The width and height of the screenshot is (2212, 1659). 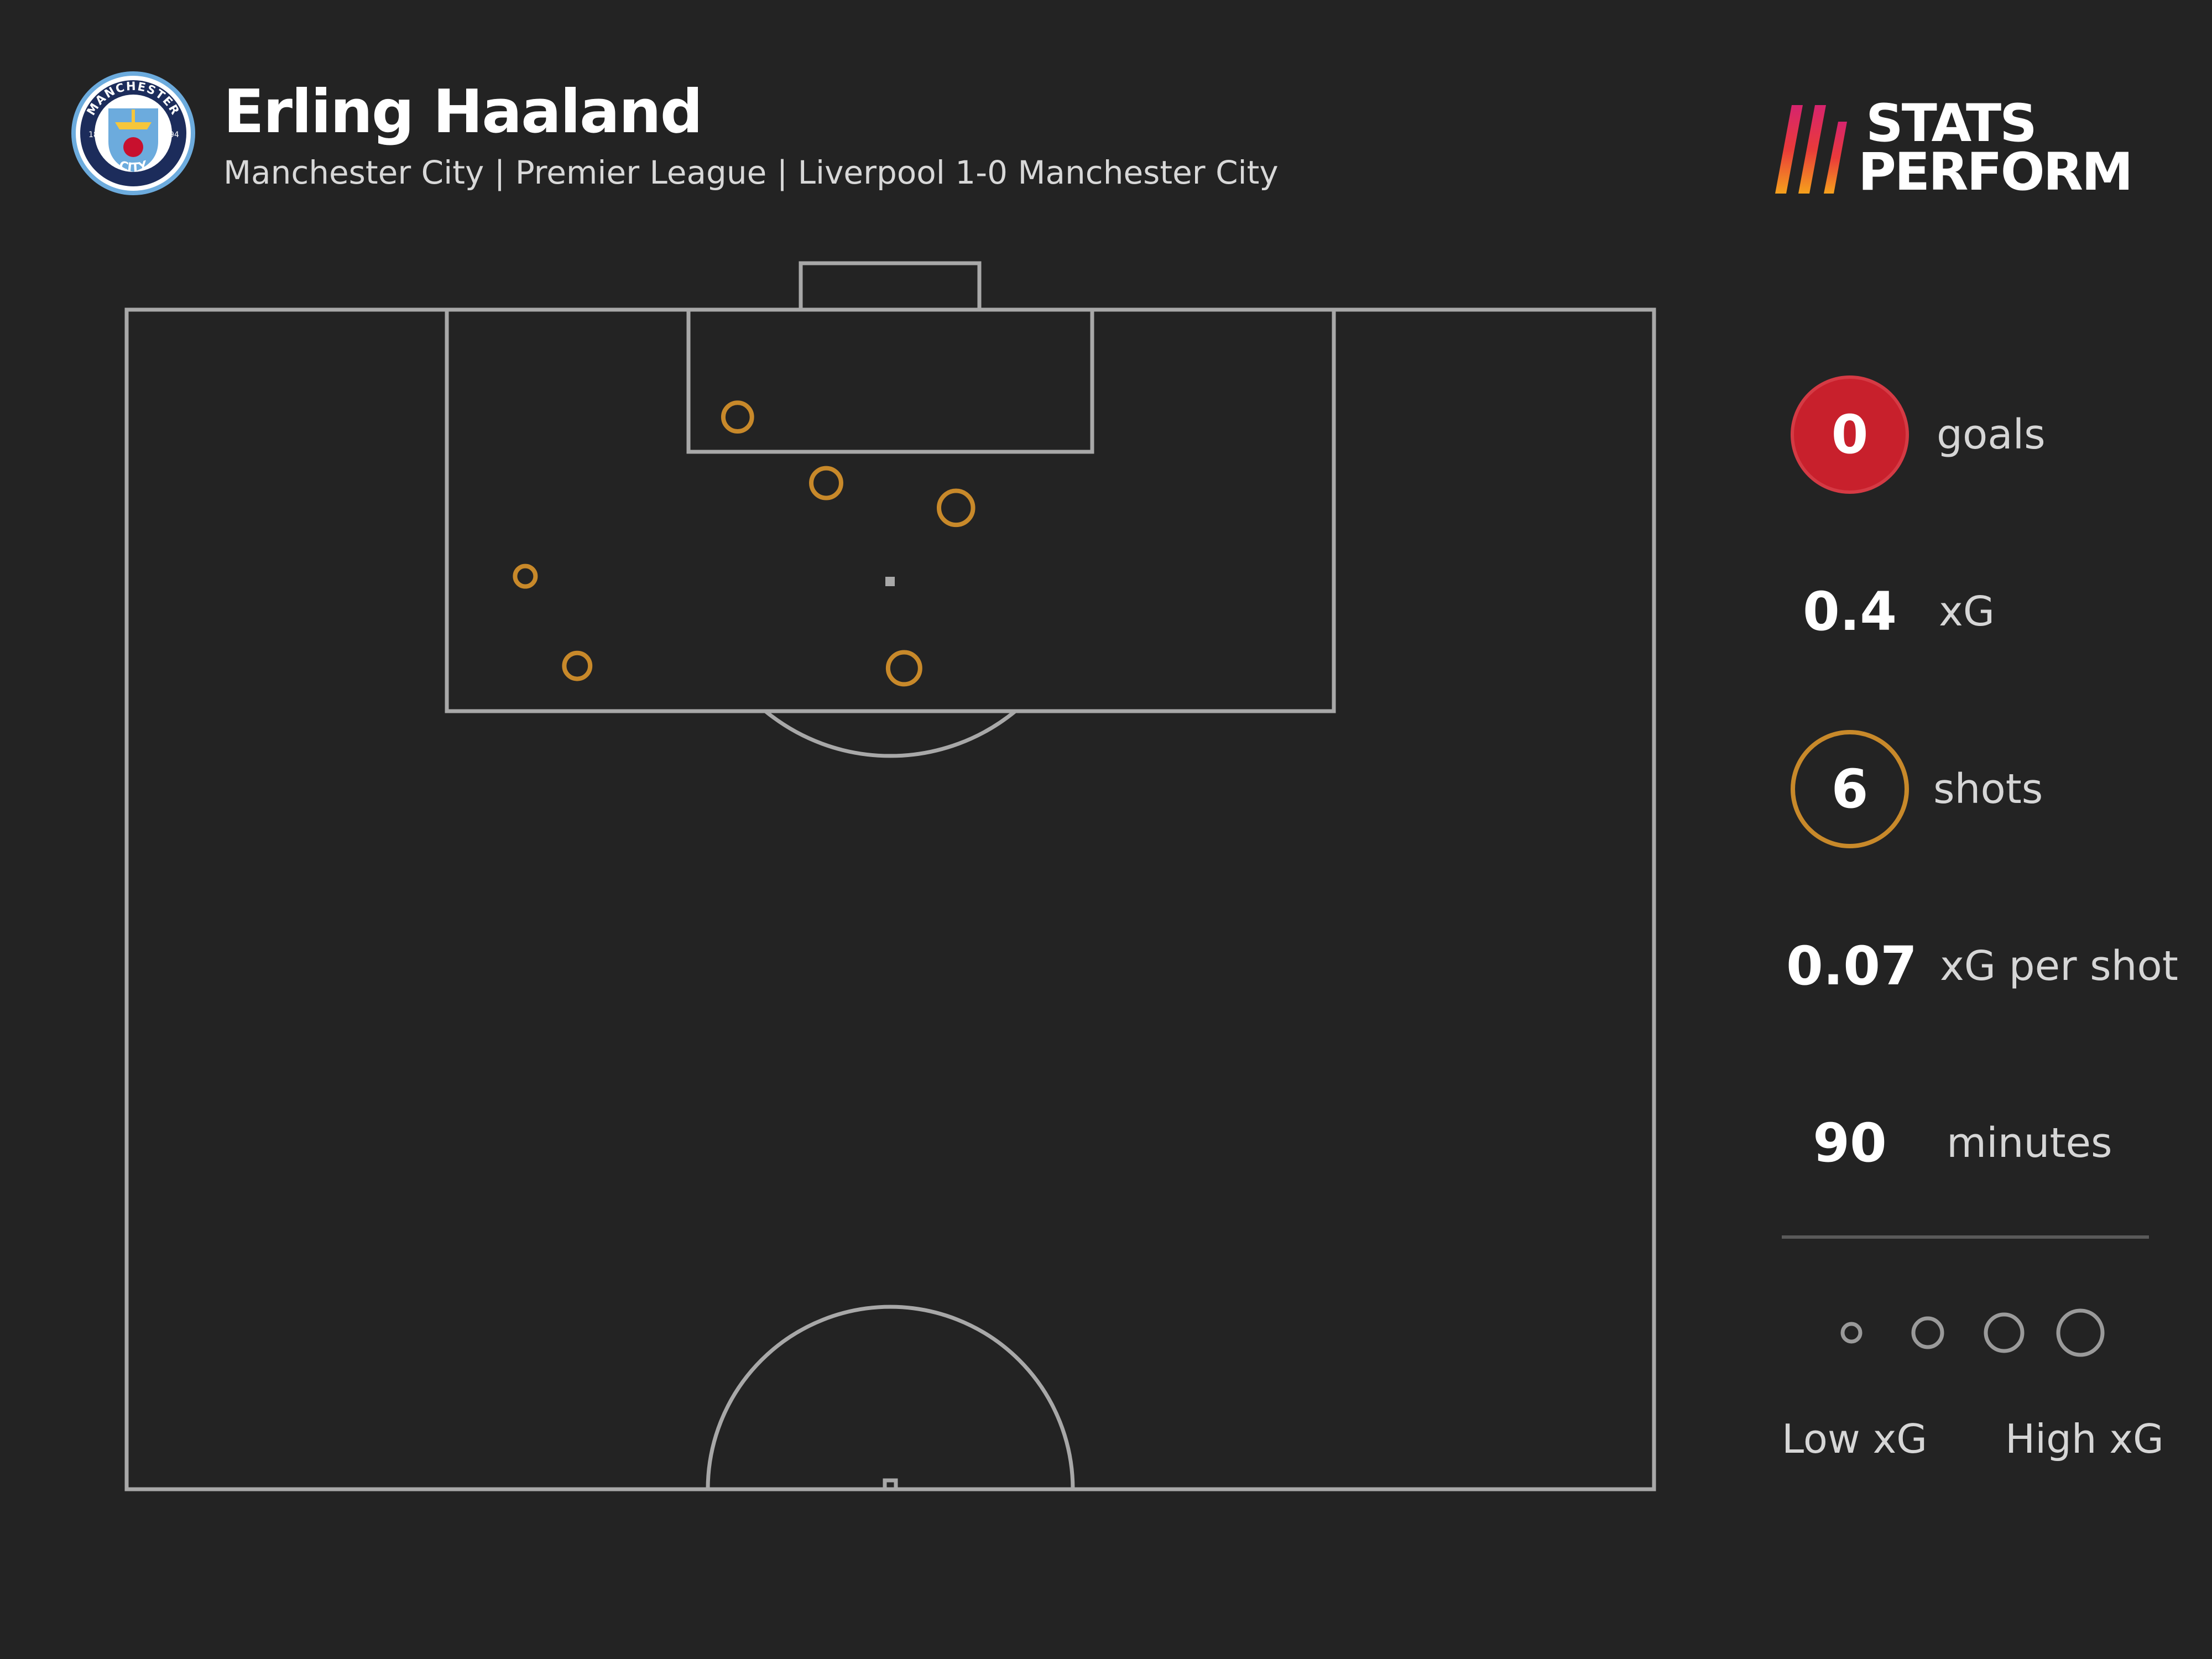 I want to click on stat-minutes: 90 minutes, so click(x=1980, y=1143).